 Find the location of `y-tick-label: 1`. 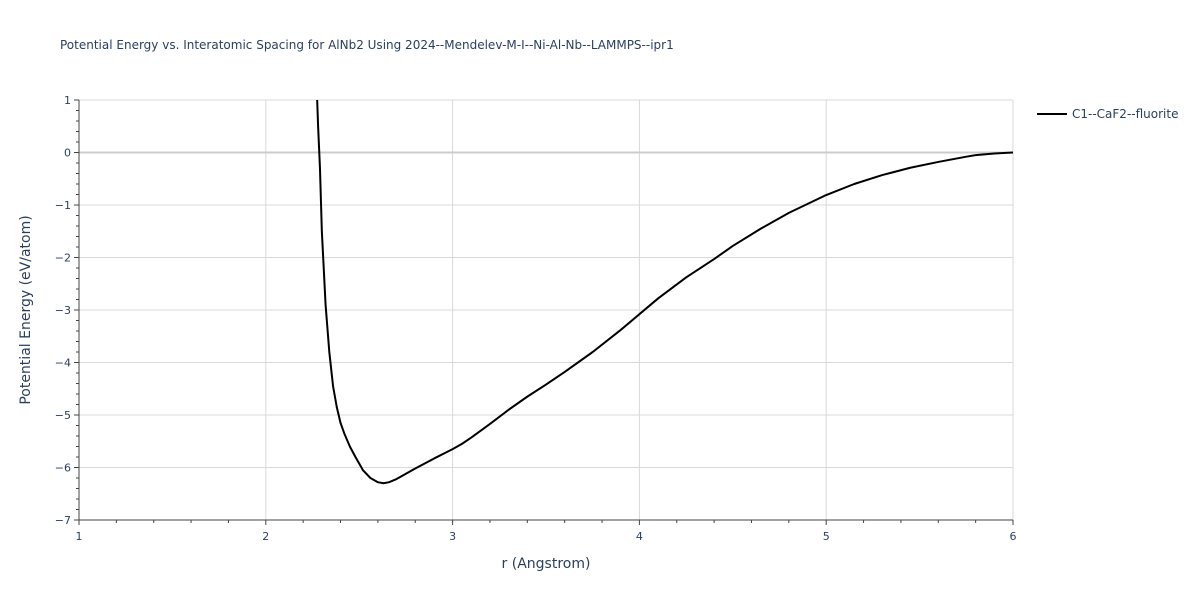

y-tick-label: 1 is located at coordinates (67, 100).